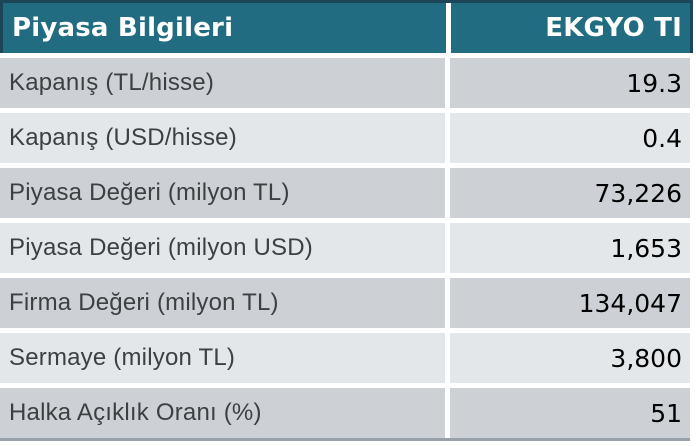 The height and width of the screenshot is (446, 696). I want to click on table-row: Halka Açıklık Oranı (%) 51, so click(345, 413).